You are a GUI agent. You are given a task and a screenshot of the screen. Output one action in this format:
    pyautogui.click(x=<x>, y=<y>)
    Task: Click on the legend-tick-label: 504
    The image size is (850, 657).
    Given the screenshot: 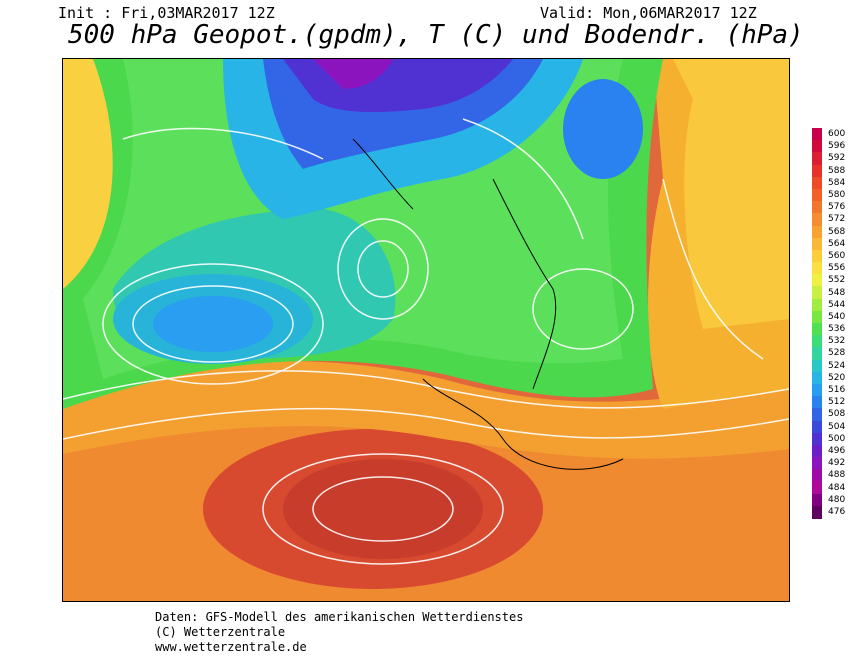 What is the action you would take?
    pyautogui.click(x=837, y=426)
    